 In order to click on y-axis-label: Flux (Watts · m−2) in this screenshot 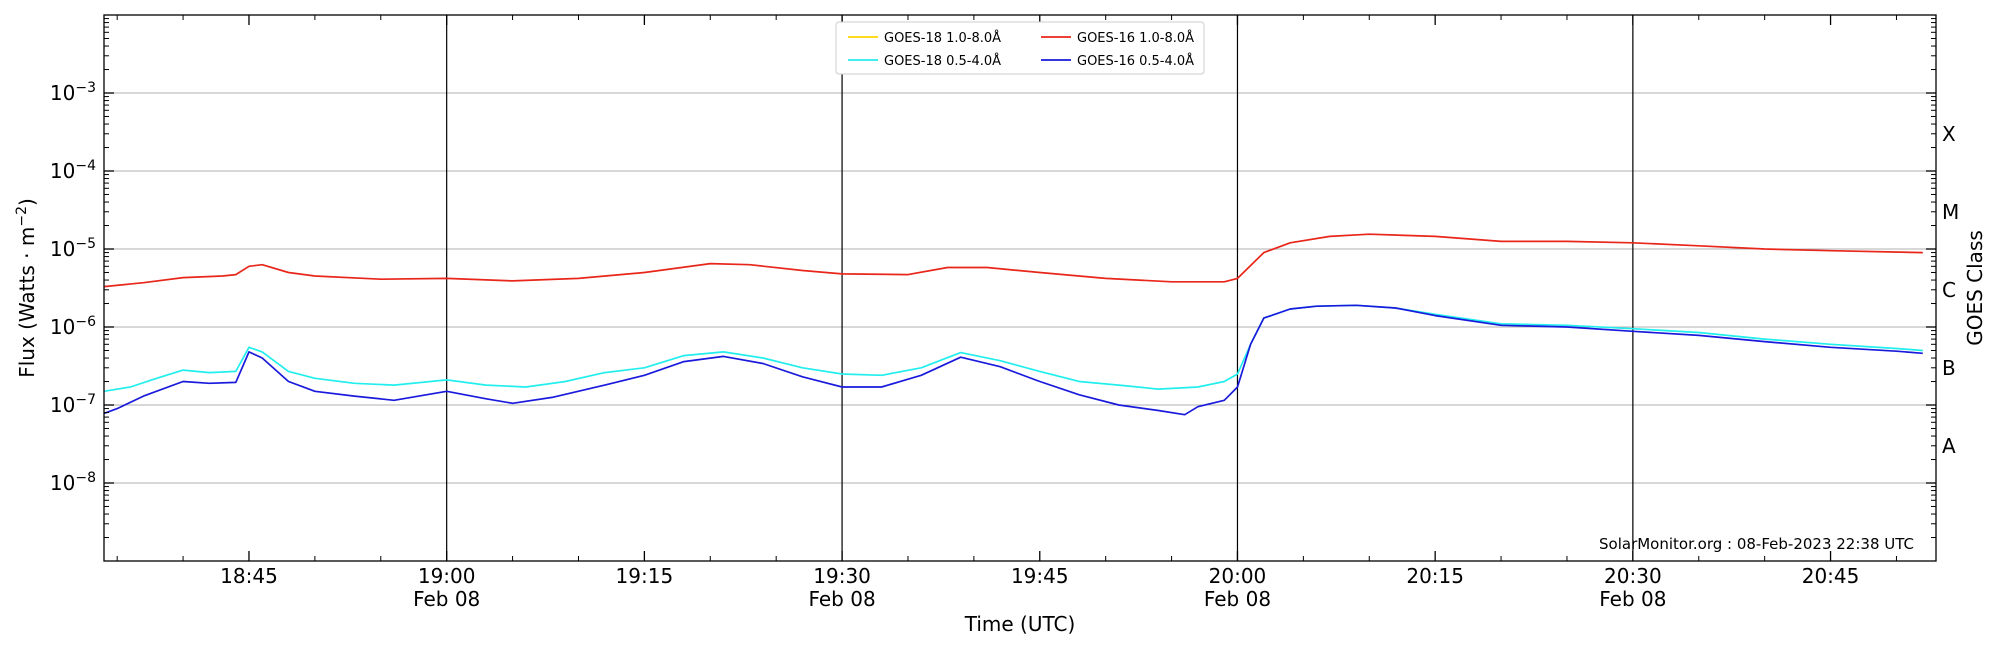, I will do `click(26, 288)`.